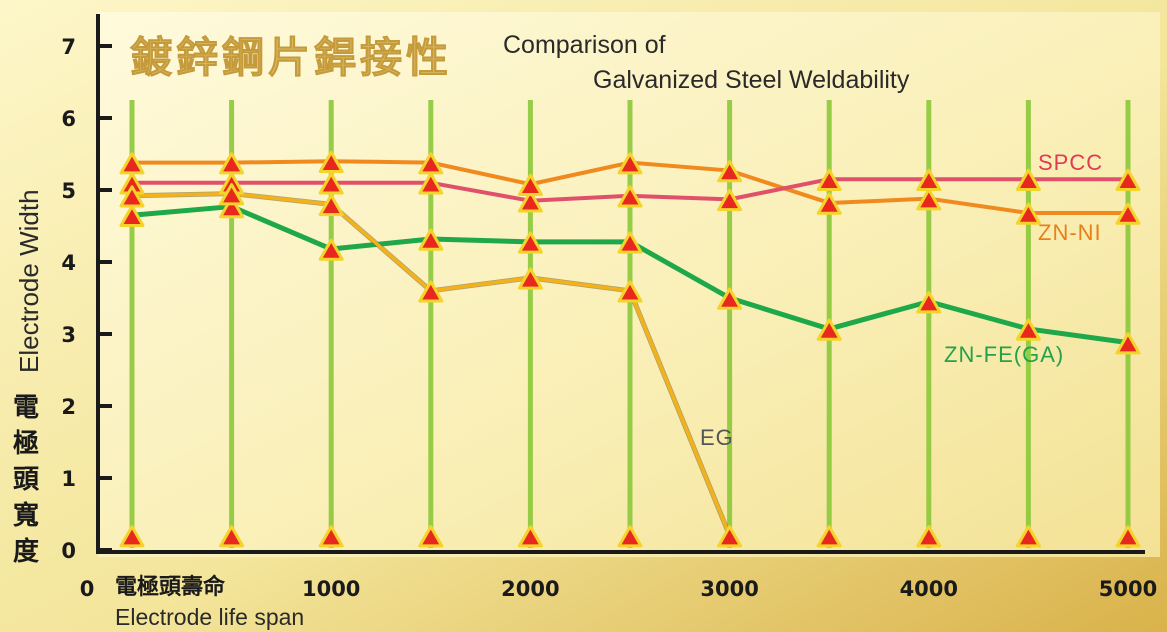 The width and height of the screenshot is (1167, 632). I want to click on title-en-line1: Comparison of, so click(584, 45).